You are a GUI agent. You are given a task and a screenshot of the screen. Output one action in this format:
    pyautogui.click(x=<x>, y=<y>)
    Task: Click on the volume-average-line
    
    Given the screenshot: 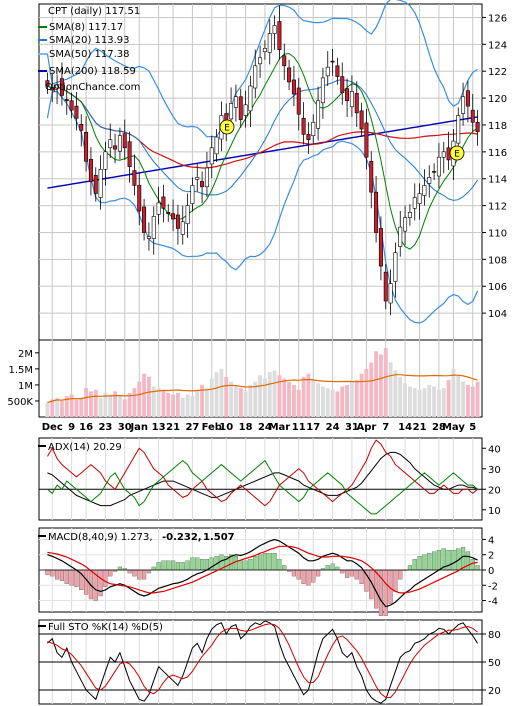 What is the action you would take?
    pyautogui.click(x=262, y=389)
    